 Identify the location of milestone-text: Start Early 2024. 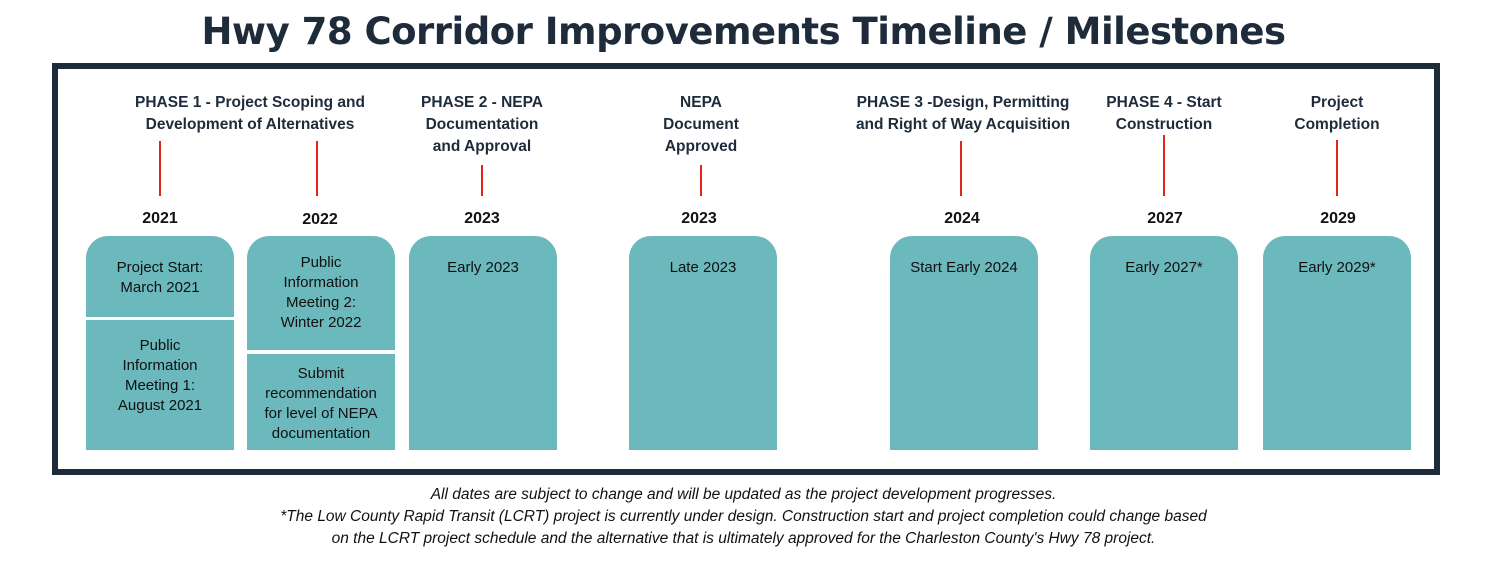
(964, 267).